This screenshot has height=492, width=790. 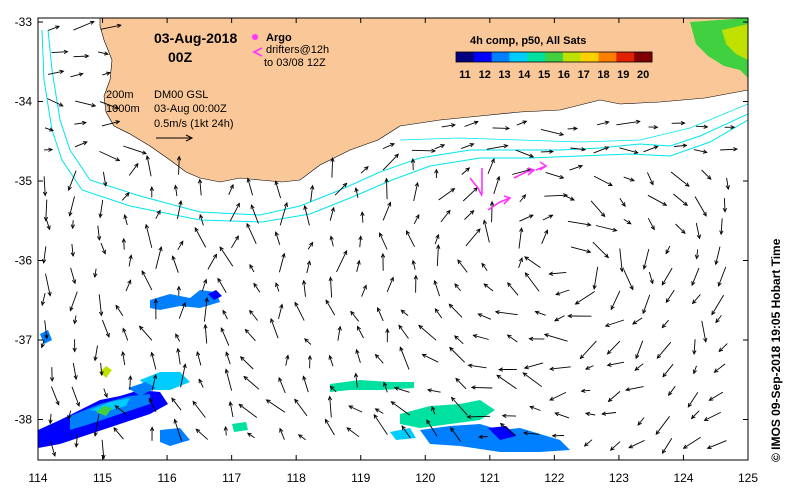 What do you see at coordinates (231, 478) in the screenshot?
I see `x-tick-label: 117` at bounding box center [231, 478].